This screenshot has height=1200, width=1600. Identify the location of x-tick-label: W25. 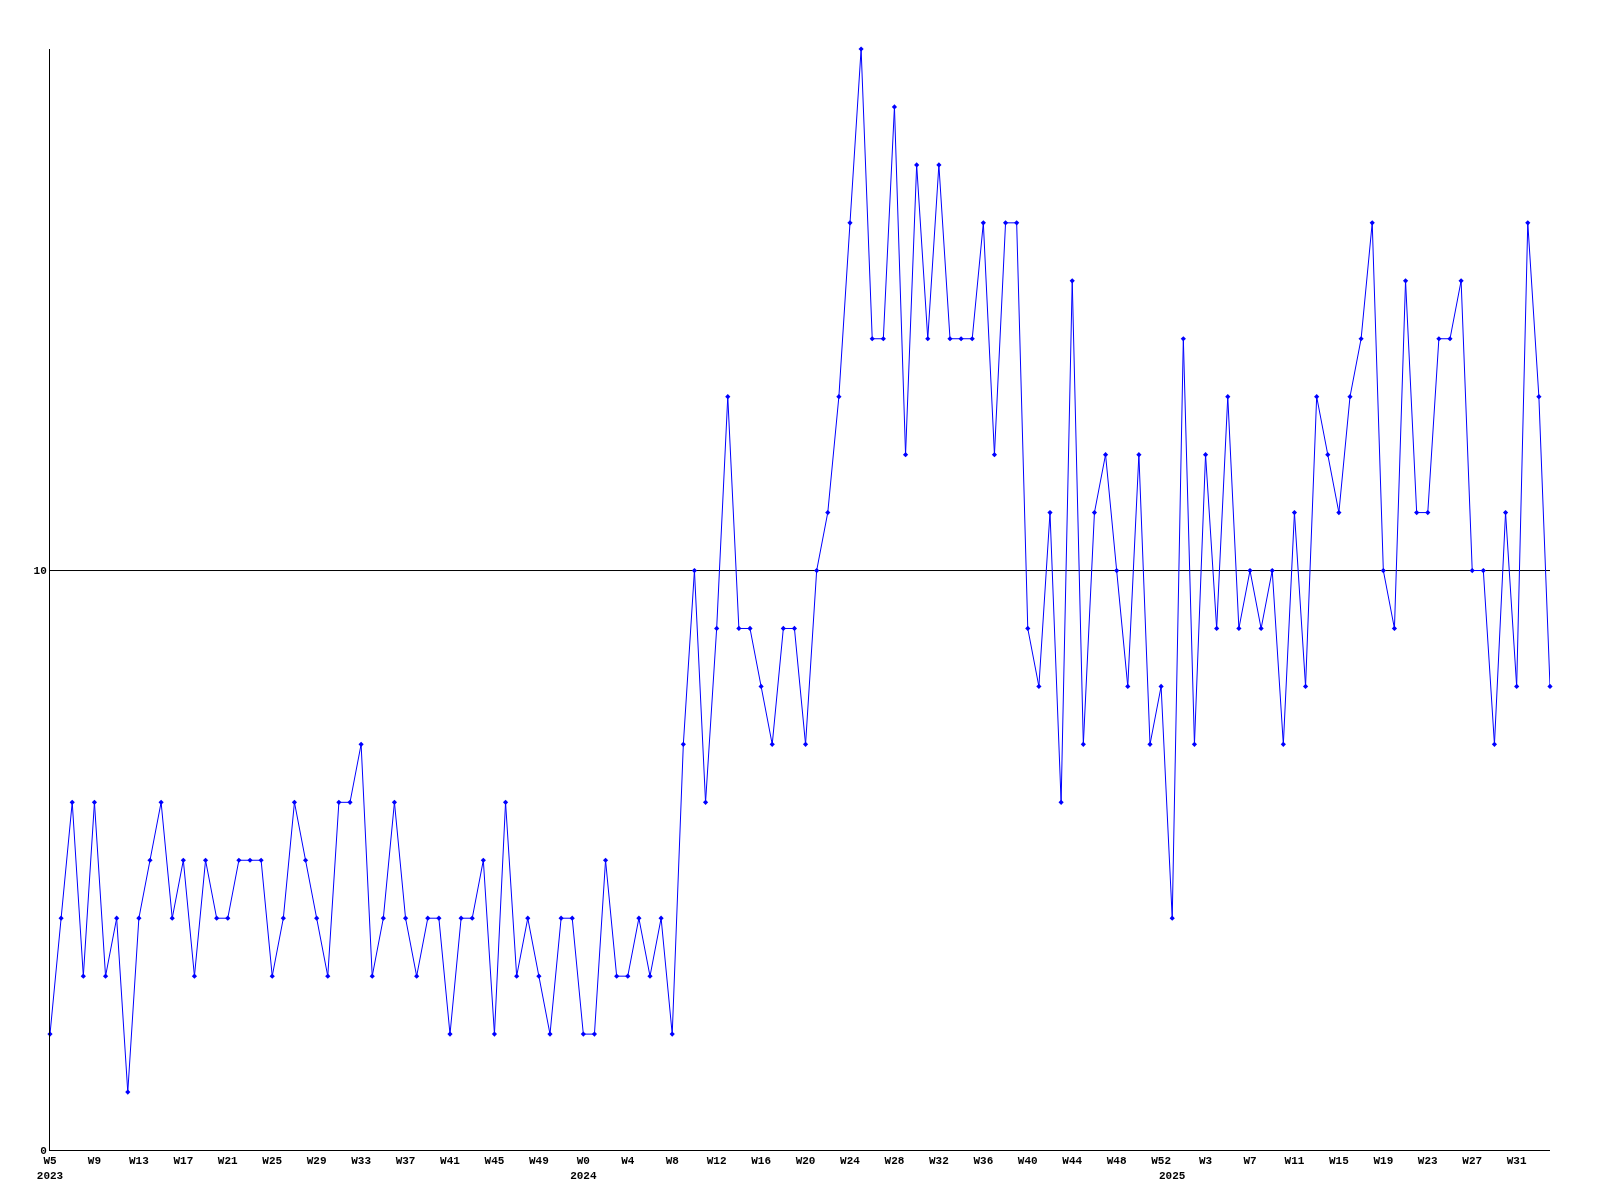
(272, 1161).